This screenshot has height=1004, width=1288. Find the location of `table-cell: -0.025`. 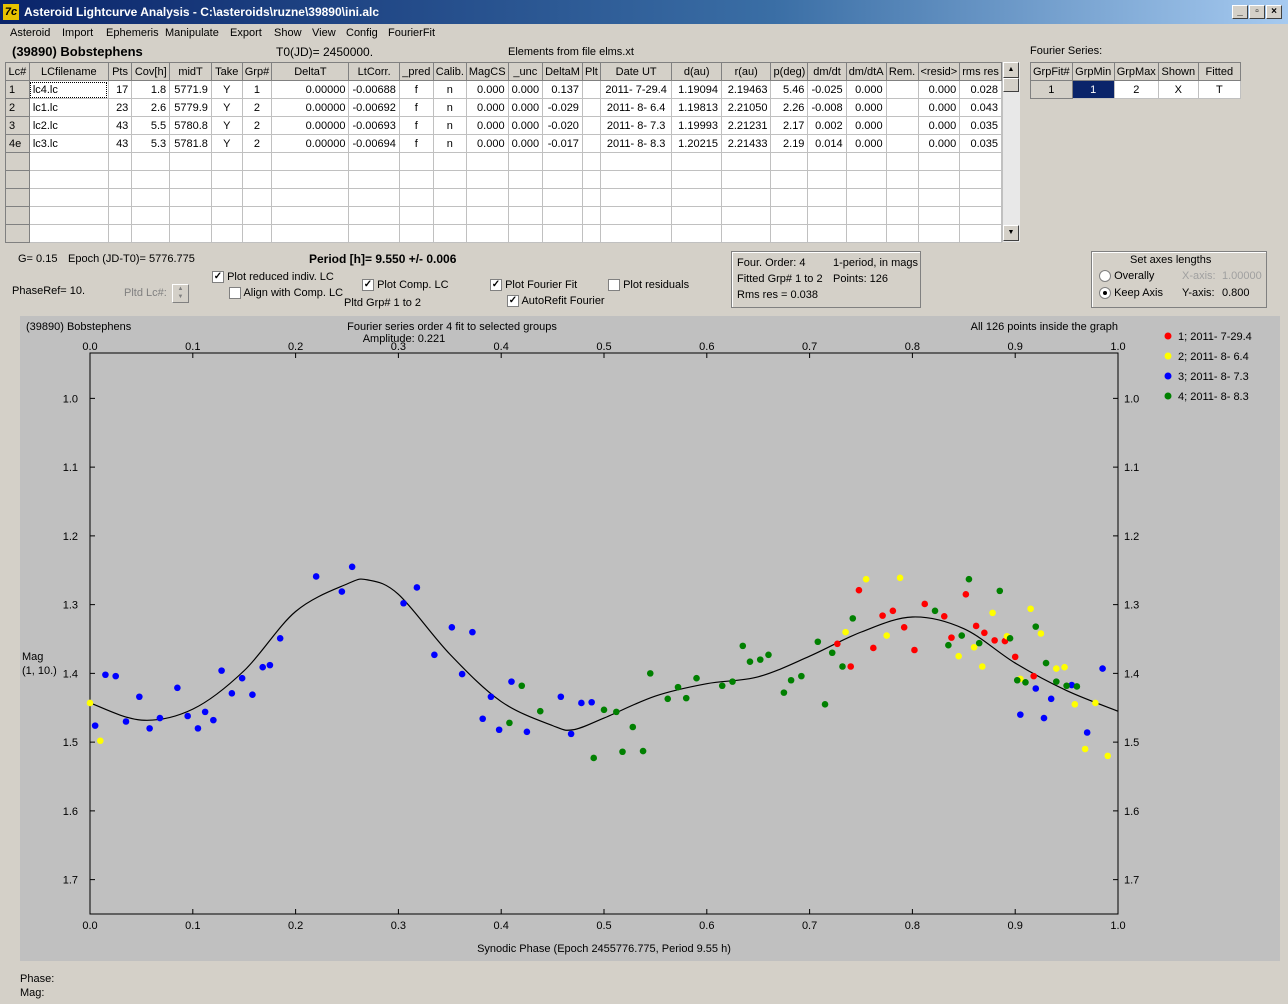

table-cell: -0.025 is located at coordinates (827, 89).